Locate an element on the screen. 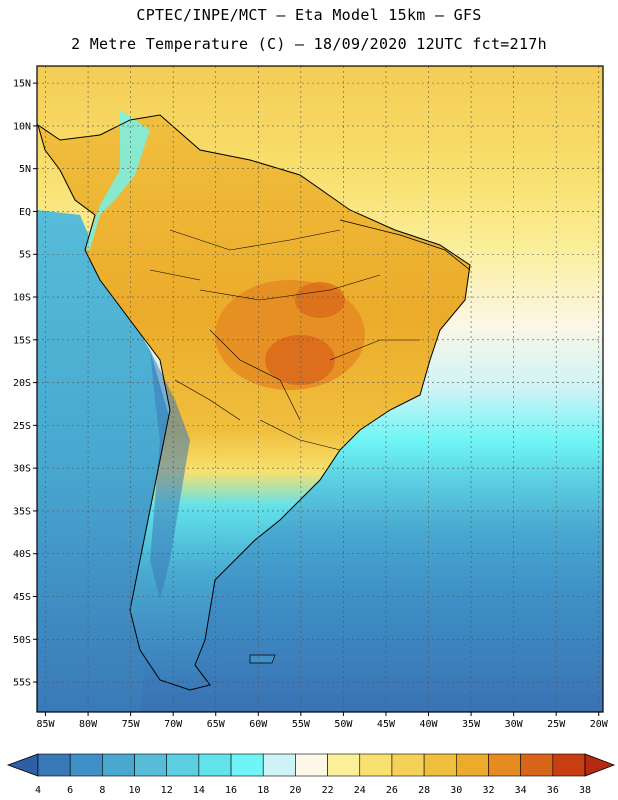  colorbar-arrow-low is located at coordinates (22, 765).